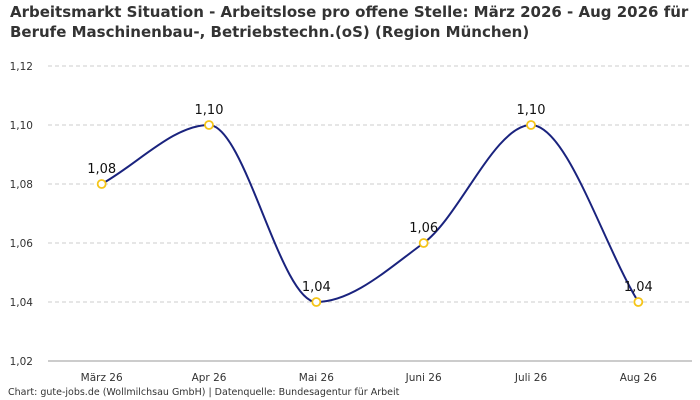  What do you see at coordinates (639, 378) in the screenshot?
I see `x-tick-label: Aug 26` at bounding box center [639, 378].